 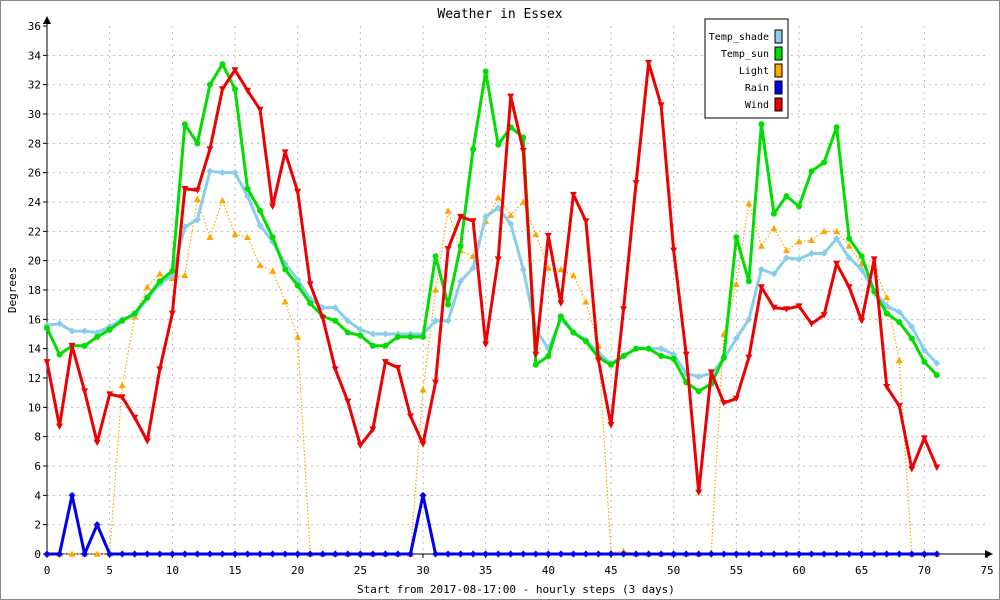 I want to click on x-tick-label: 60, so click(x=798, y=570).